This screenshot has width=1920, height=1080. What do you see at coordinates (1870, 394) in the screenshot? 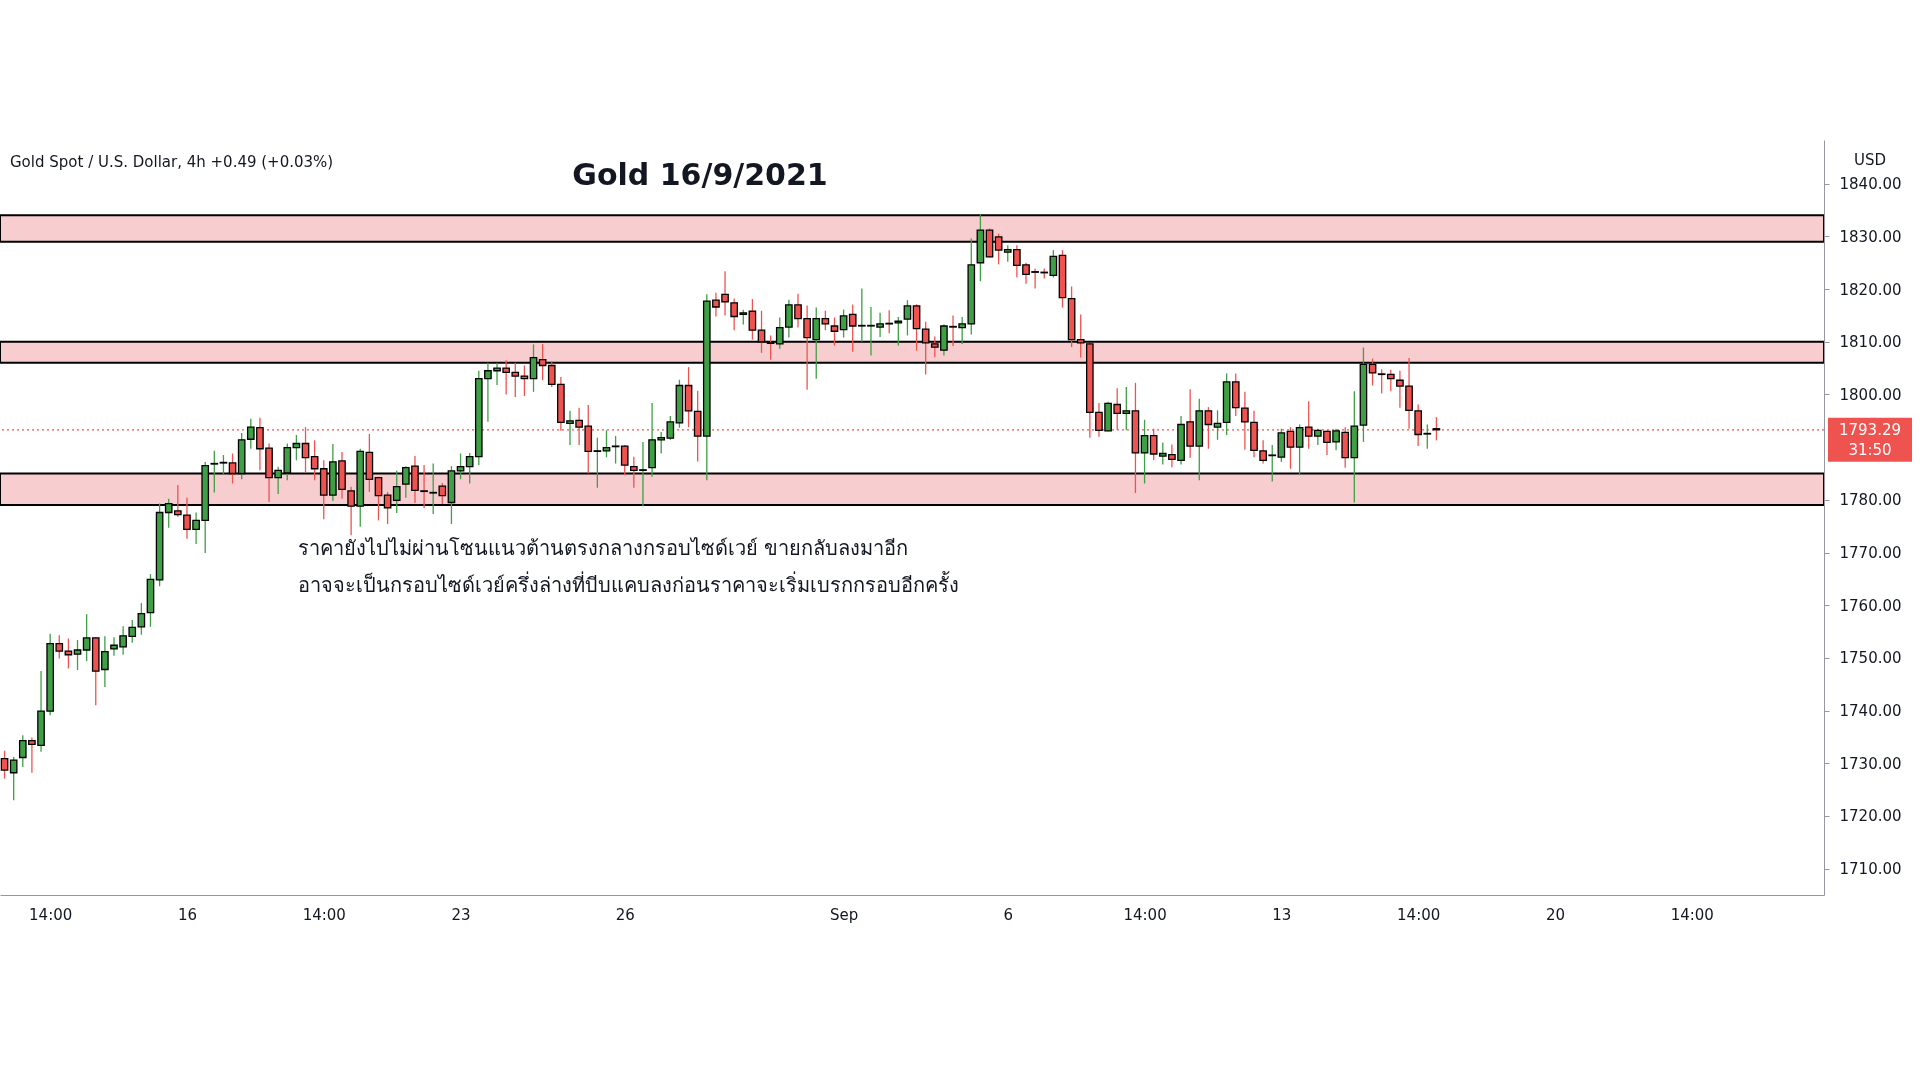
I see `y-tick-label: 1800.00` at bounding box center [1870, 394].